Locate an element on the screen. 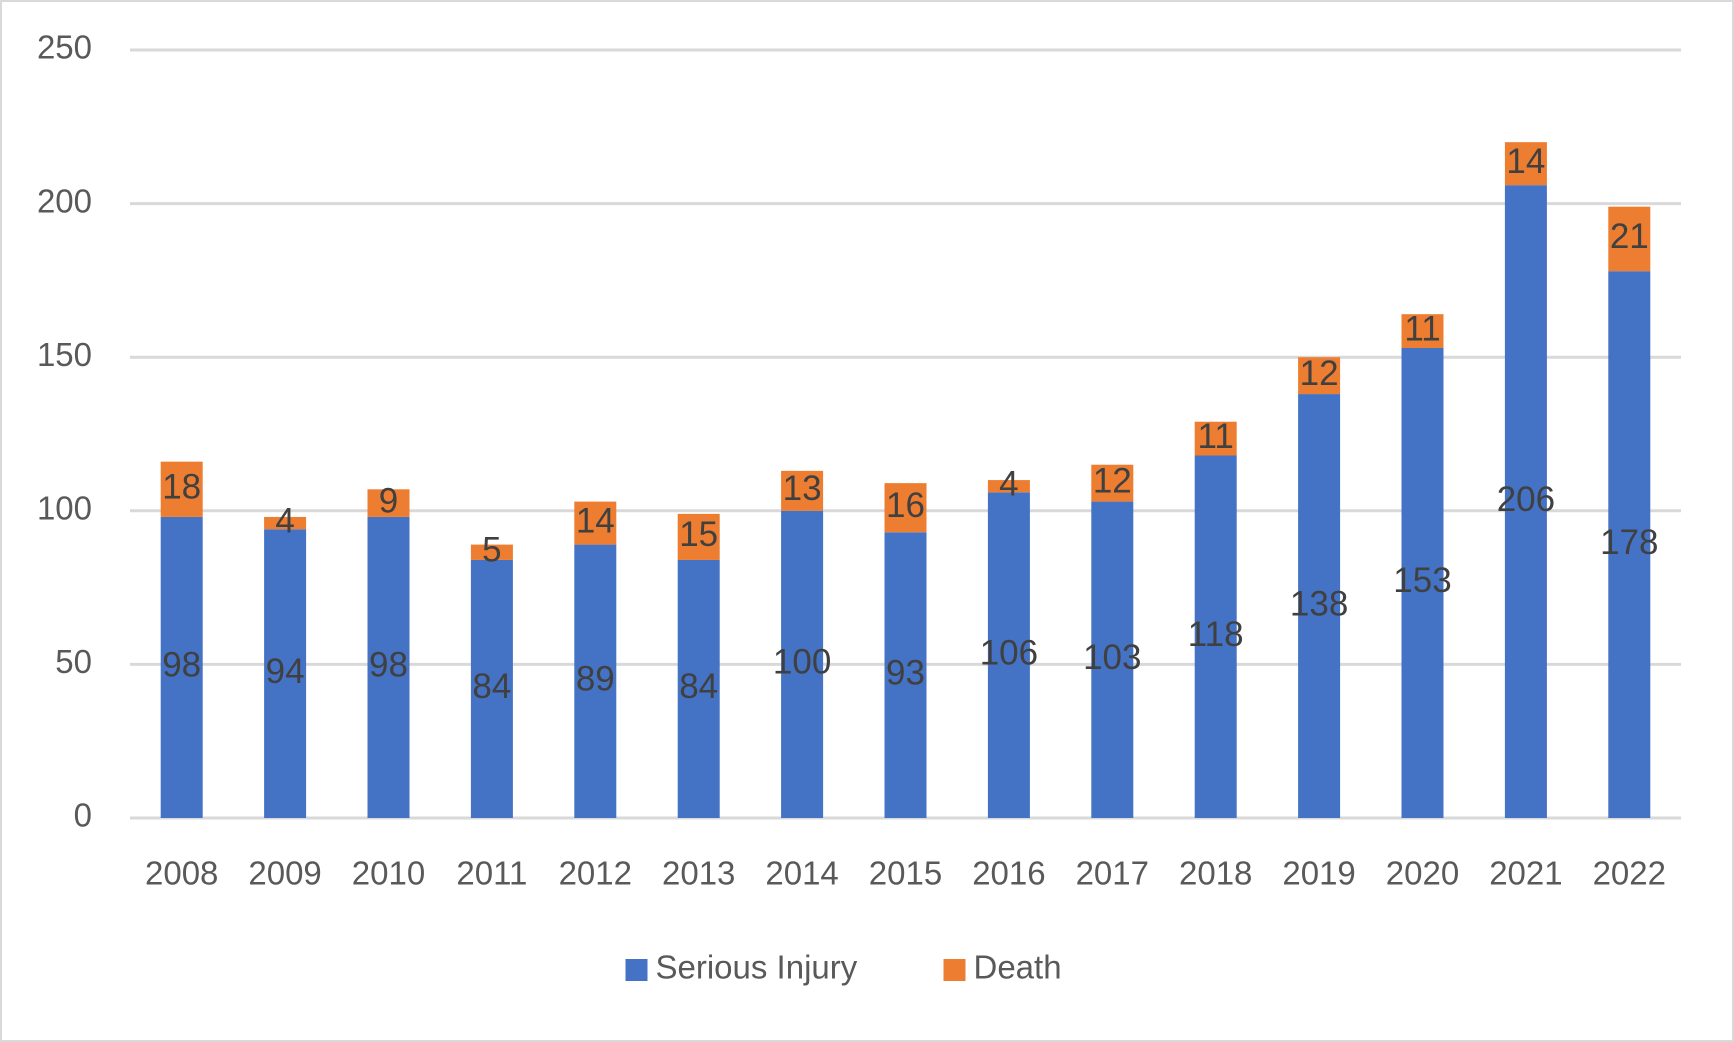 This screenshot has height=1042, width=1734. x-tick-label: 2008 is located at coordinates (181, 873).